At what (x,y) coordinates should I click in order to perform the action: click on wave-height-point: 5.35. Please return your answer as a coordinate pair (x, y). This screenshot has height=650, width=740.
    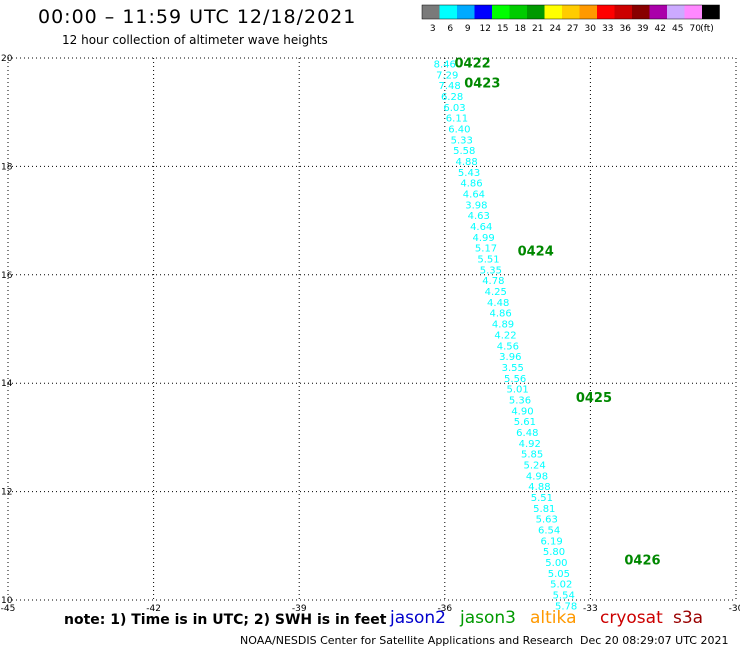
    Looking at the image, I should click on (491, 270).